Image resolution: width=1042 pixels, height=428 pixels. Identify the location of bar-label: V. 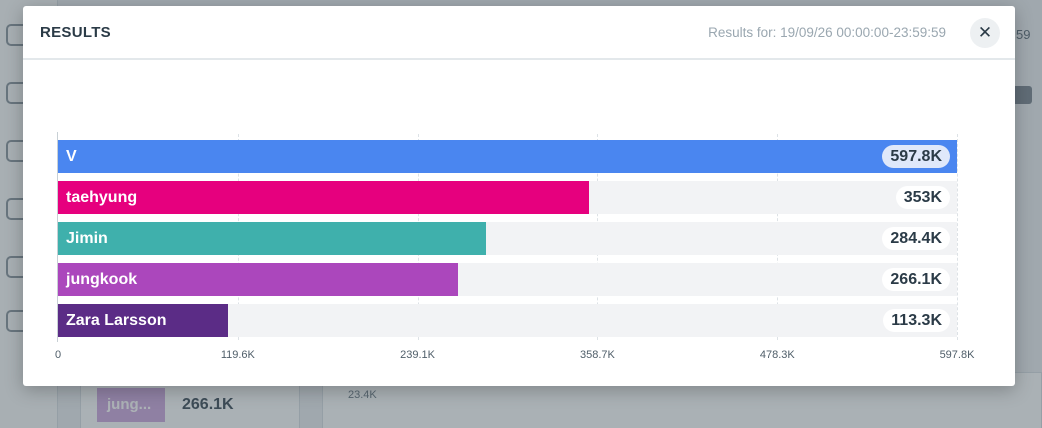
(71, 156).